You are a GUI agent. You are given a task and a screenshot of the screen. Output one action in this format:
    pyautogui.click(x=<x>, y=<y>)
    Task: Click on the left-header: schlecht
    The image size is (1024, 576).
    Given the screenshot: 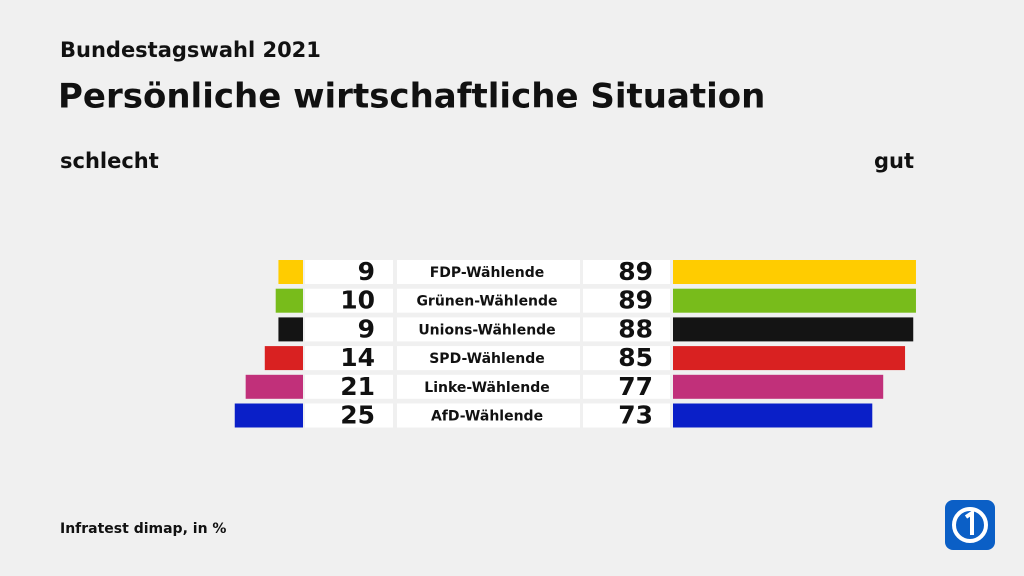 What is the action you would take?
    pyautogui.click(x=109, y=161)
    